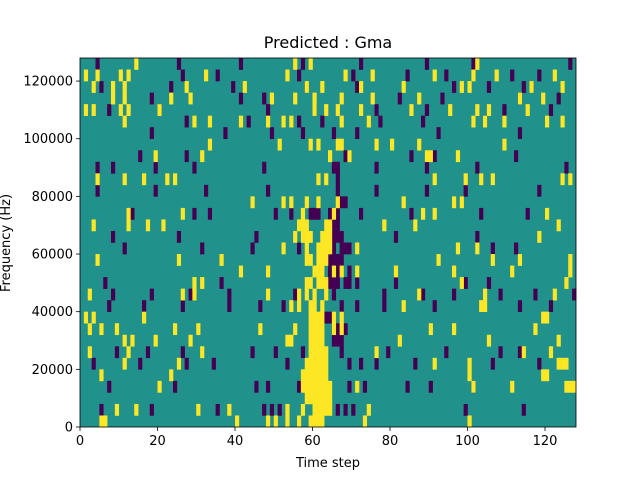 The height and width of the screenshot is (480, 640). I want to click on y-tick-label: 20000, so click(52, 370).